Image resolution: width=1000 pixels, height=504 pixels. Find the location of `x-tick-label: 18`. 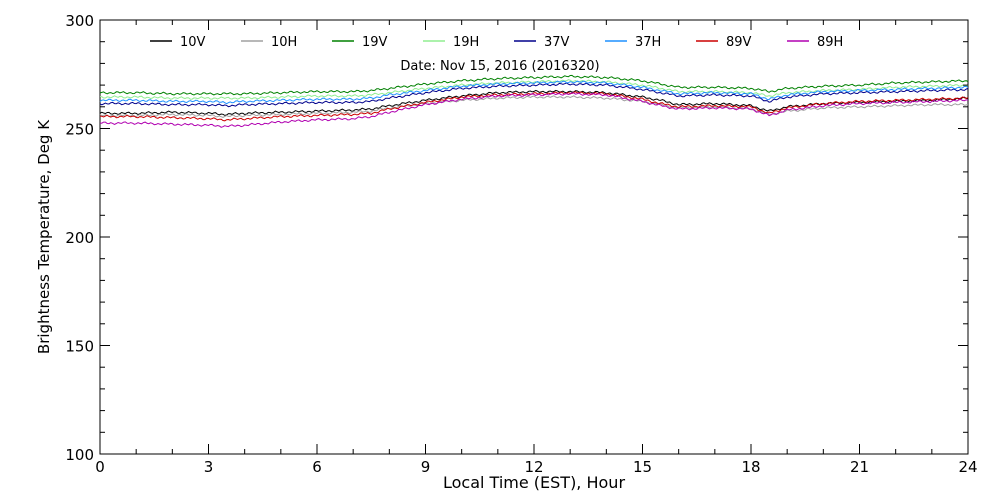

x-tick-label: 18 is located at coordinates (750, 467).